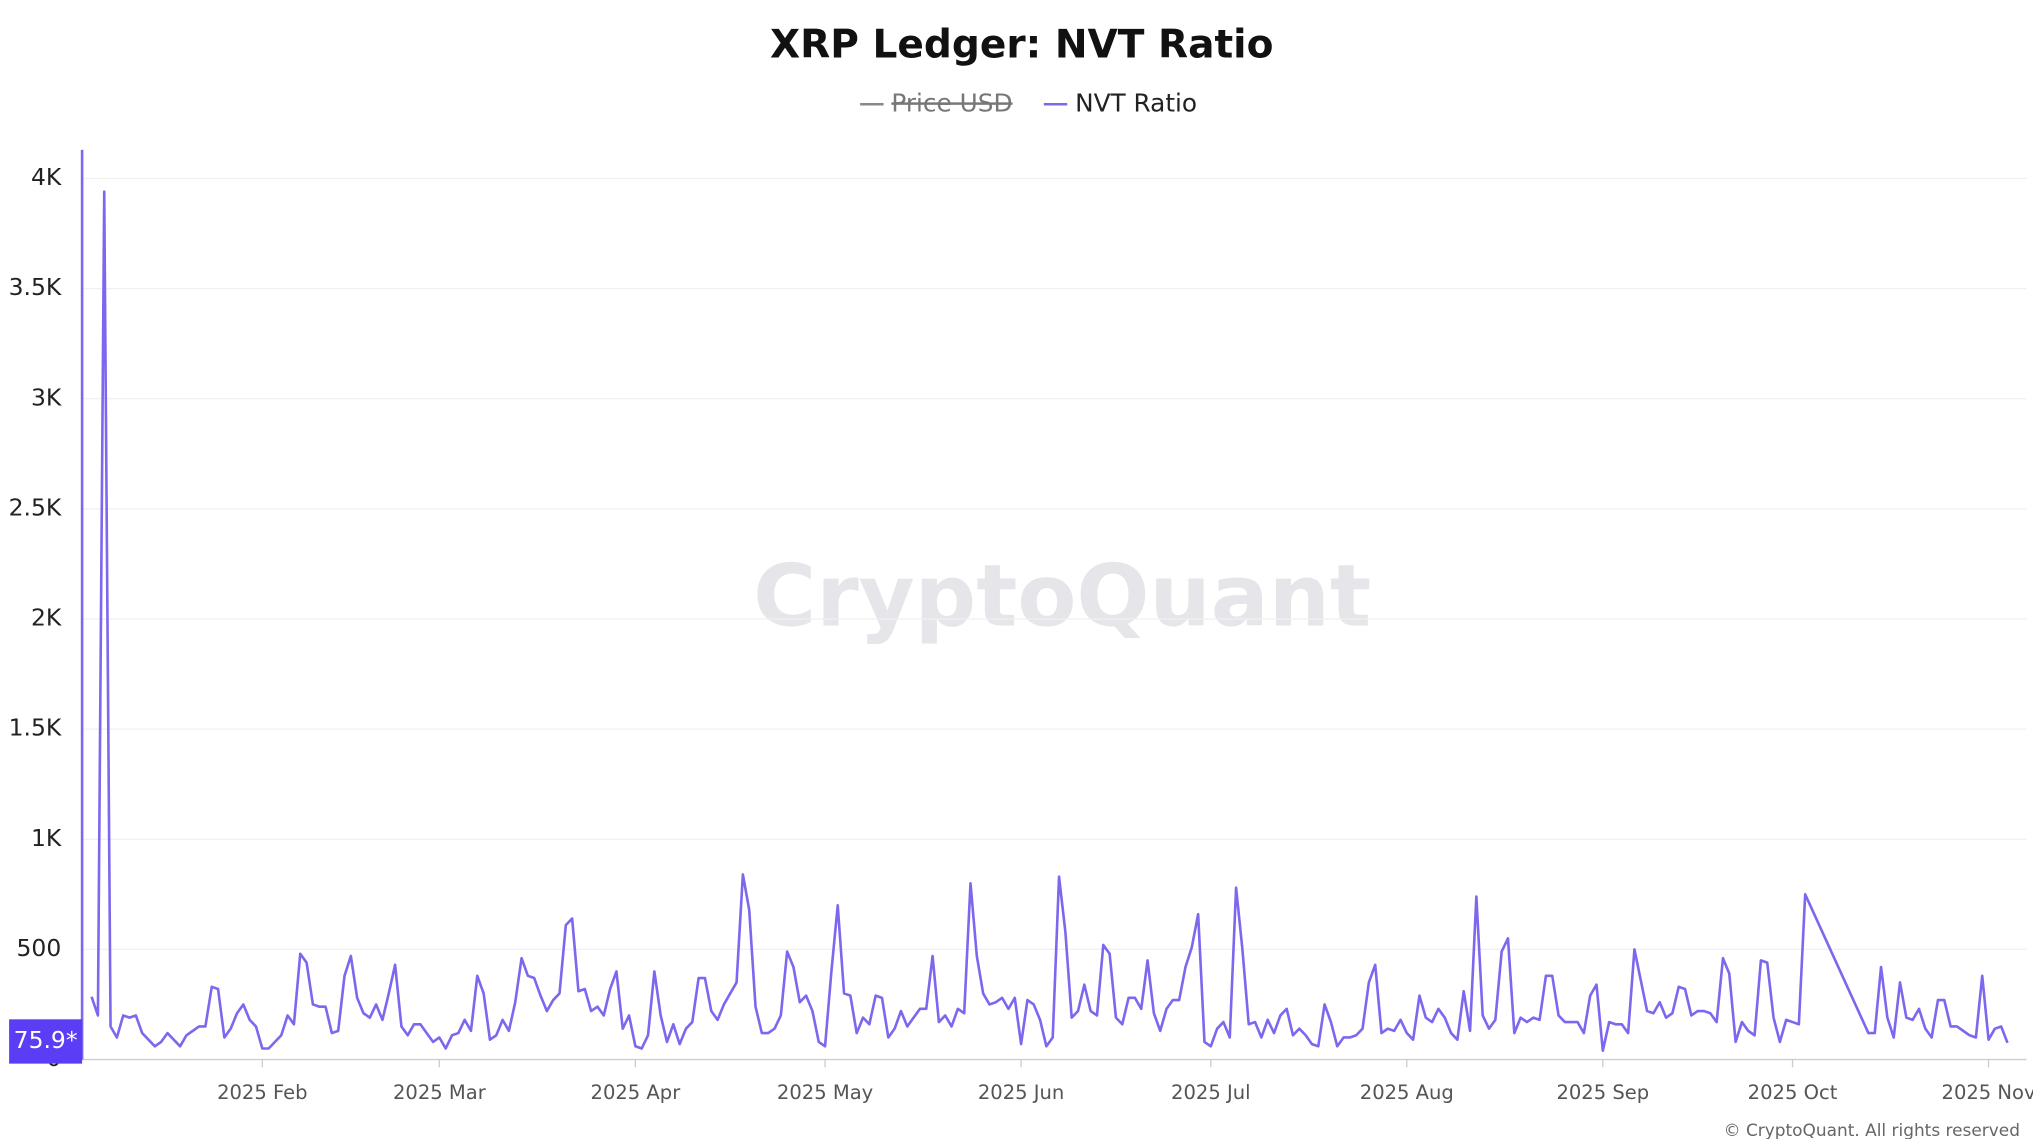  Describe the element at coordinates (825, 1092) in the screenshot. I see `x-tick-label: 2025 May` at that location.